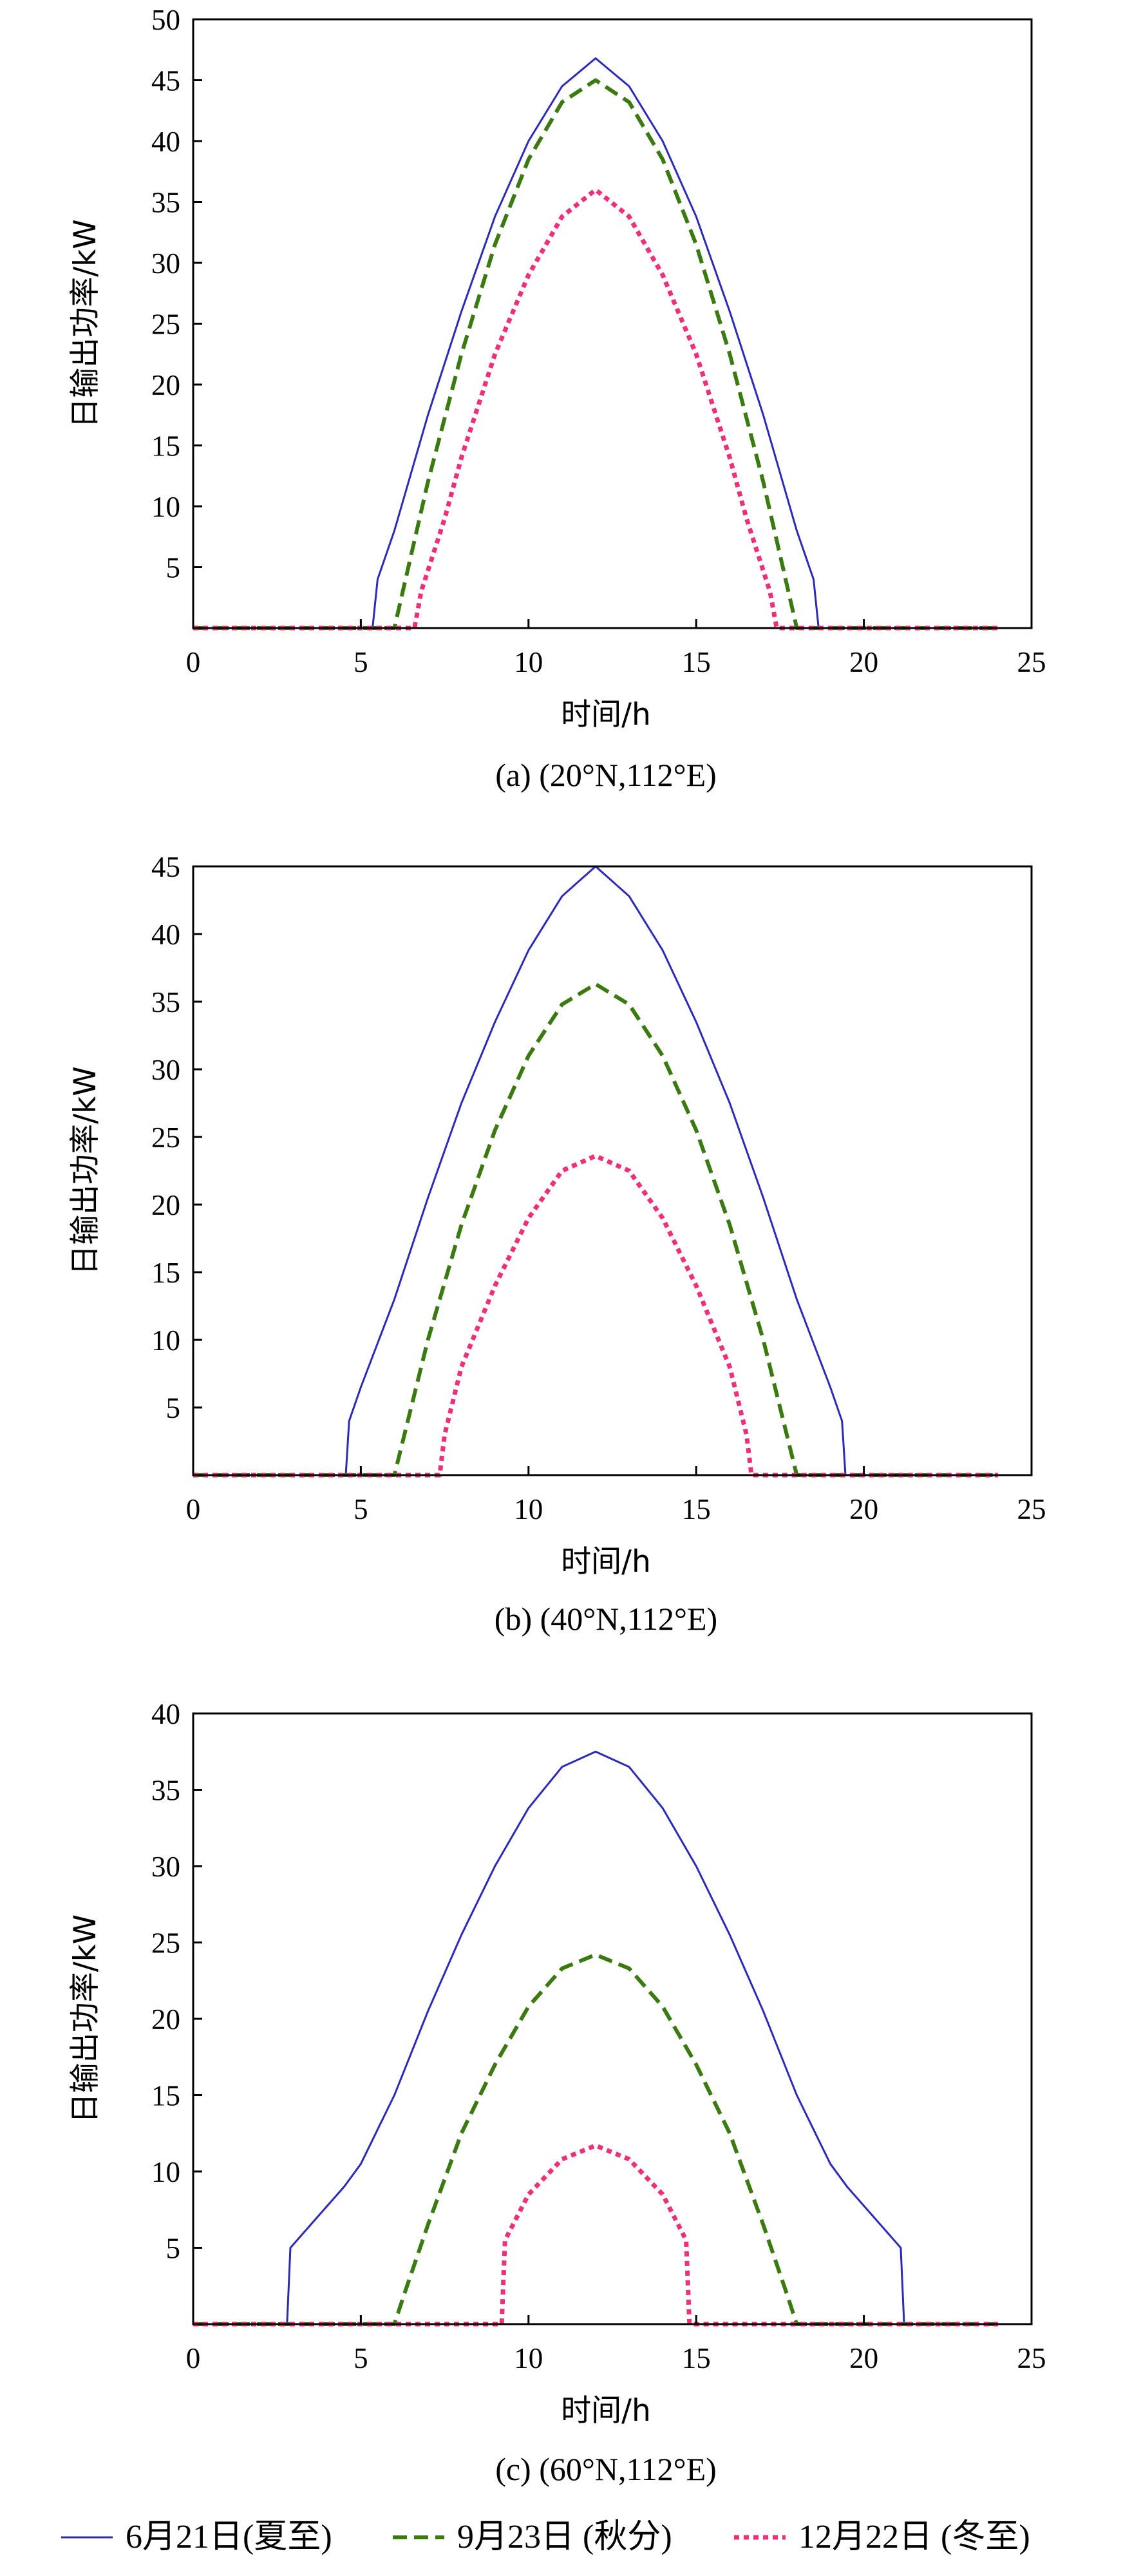 Image resolution: width=1141 pixels, height=2576 pixels. What do you see at coordinates (914, 2537) in the screenshot?
I see `legend-label-3: 12月22日 (冬至)` at bounding box center [914, 2537].